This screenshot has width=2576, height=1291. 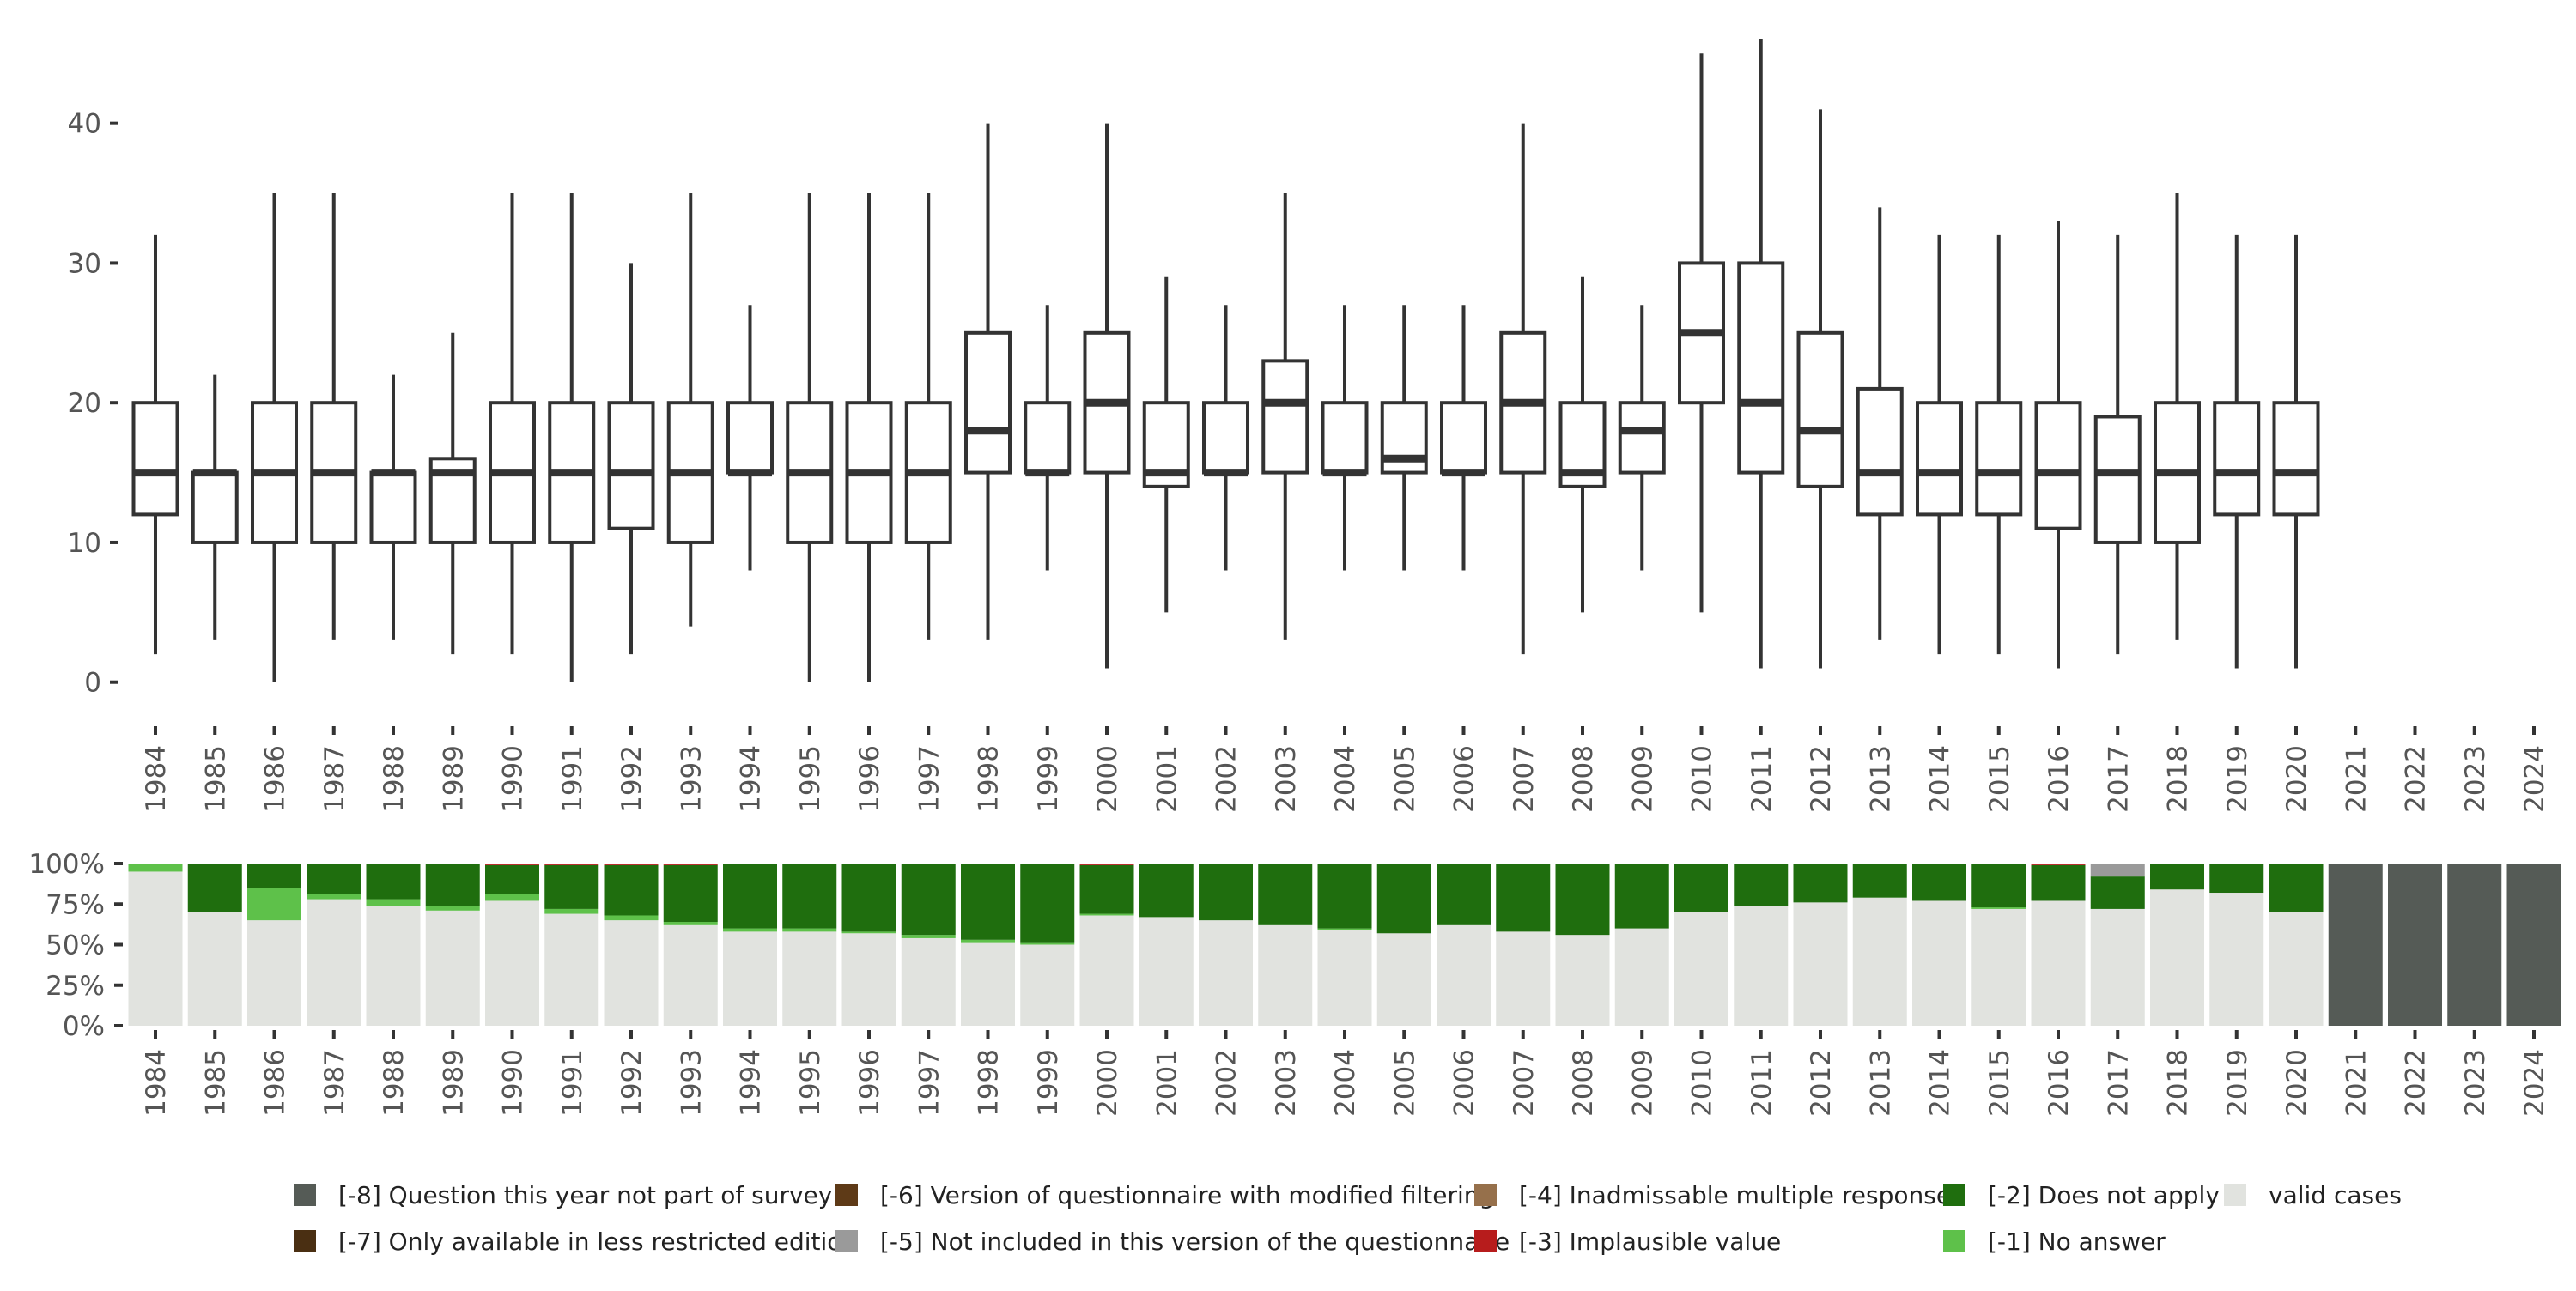 I want to click on x-tick-label: 2021, so click(x=2356, y=779).